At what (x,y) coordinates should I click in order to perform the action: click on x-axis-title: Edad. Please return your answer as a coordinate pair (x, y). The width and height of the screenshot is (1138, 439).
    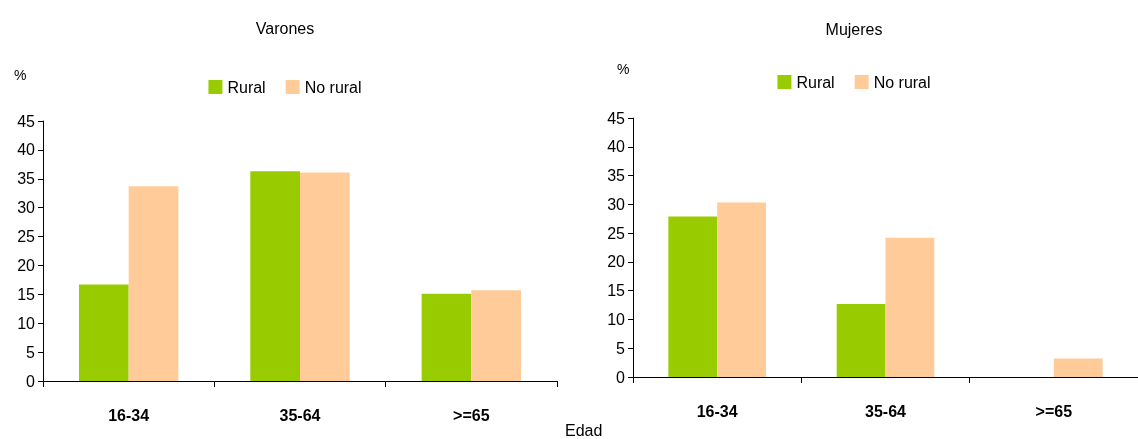
    Looking at the image, I should click on (584, 430).